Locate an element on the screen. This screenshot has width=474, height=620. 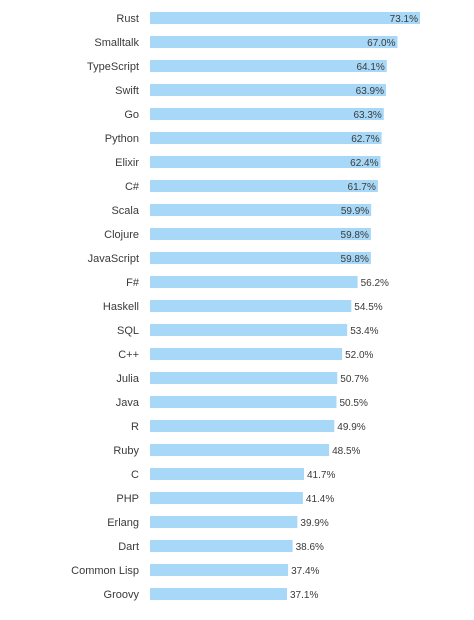
category-label: C++ is located at coordinates (128, 355).